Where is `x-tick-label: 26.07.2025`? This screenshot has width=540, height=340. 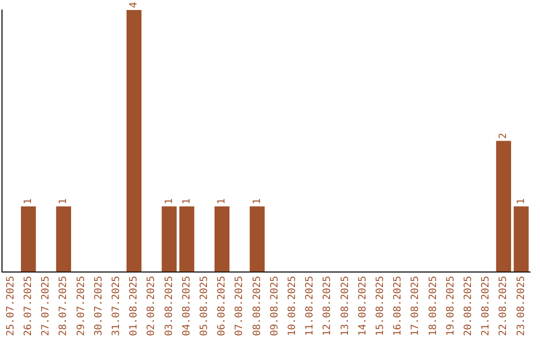 x-tick-label: 26.07.2025 is located at coordinates (28, 306).